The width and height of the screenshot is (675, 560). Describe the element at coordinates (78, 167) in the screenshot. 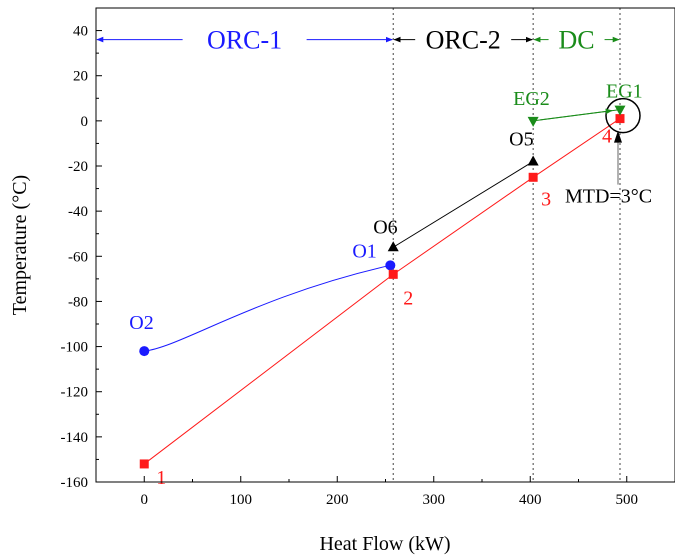

I see `y-tick-label: -20` at that location.